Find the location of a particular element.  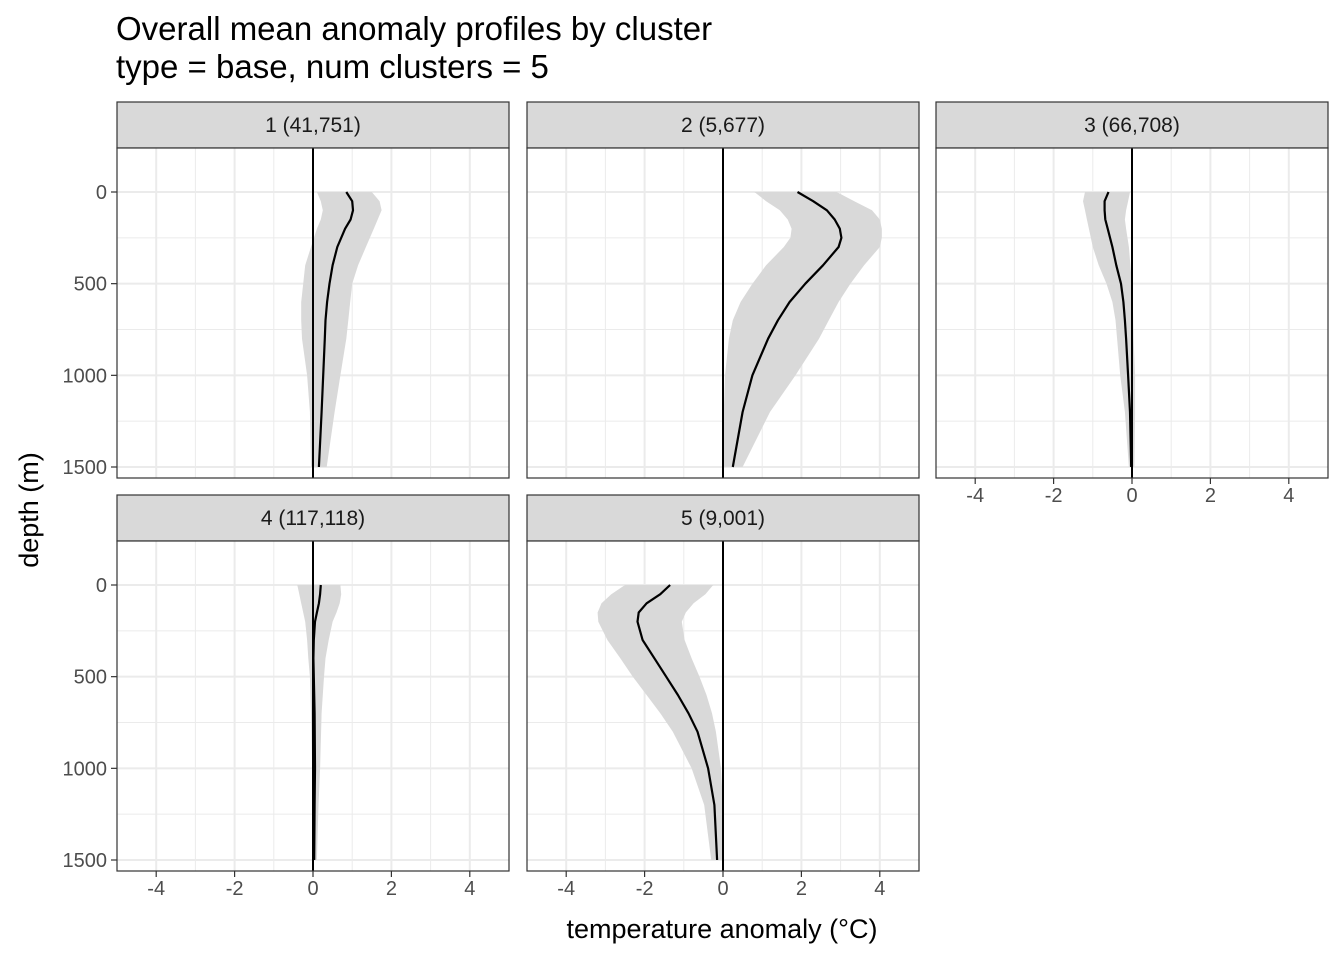

facet-panel-2: 2 (5,677) is located at coordinates (723, 290).